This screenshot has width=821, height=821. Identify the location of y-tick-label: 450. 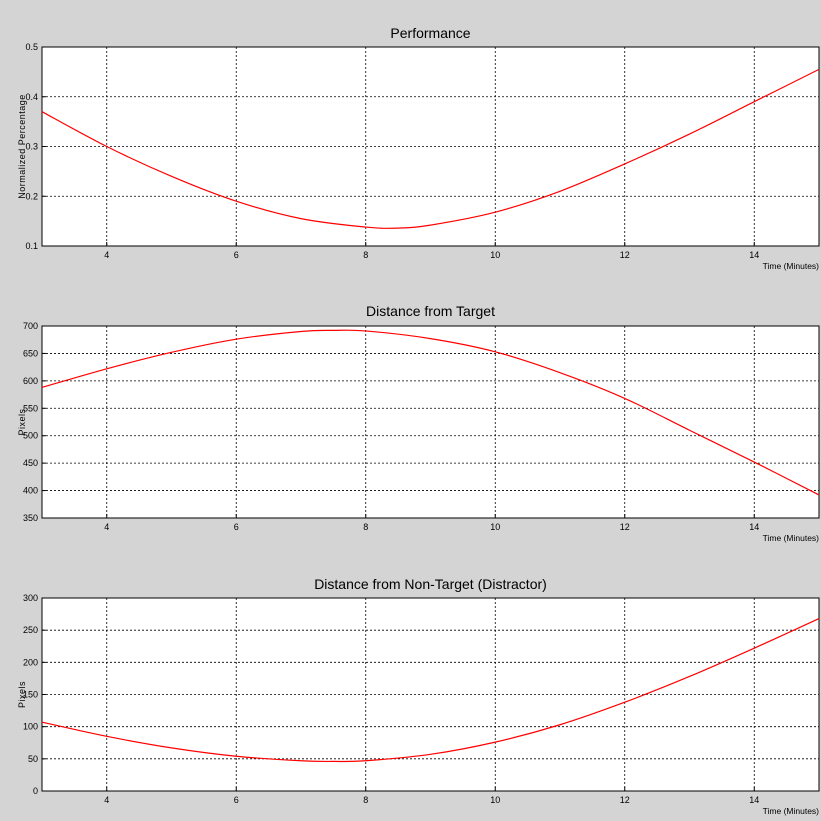
(30, 463).